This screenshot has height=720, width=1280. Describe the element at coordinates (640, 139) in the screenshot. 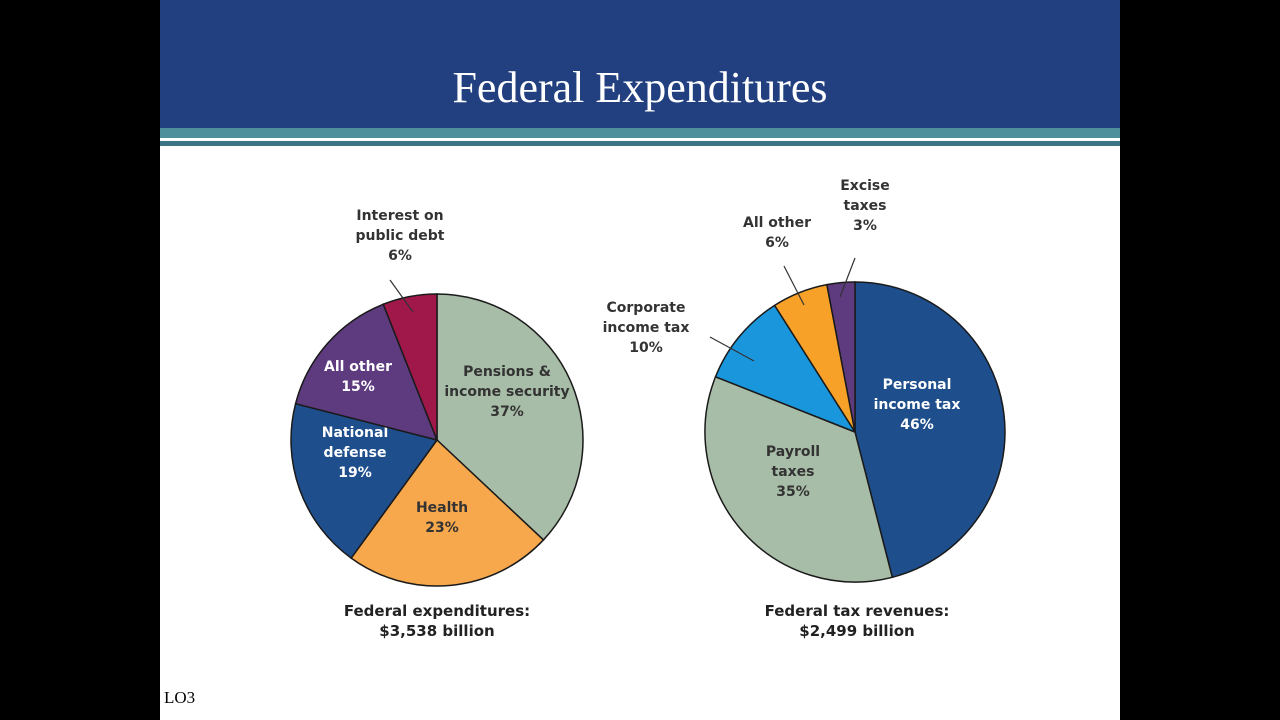

I see `banner-stripe-gap` at that location.